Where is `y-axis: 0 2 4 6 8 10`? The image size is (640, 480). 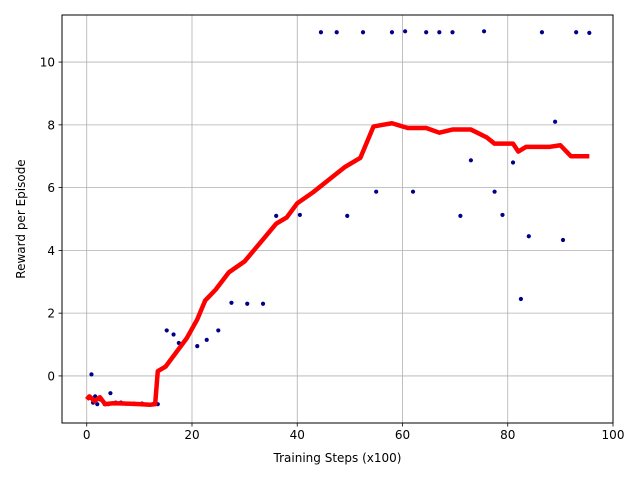
y-axis: 0 2 4 6 8 10 is located at coordinates (51, 219).